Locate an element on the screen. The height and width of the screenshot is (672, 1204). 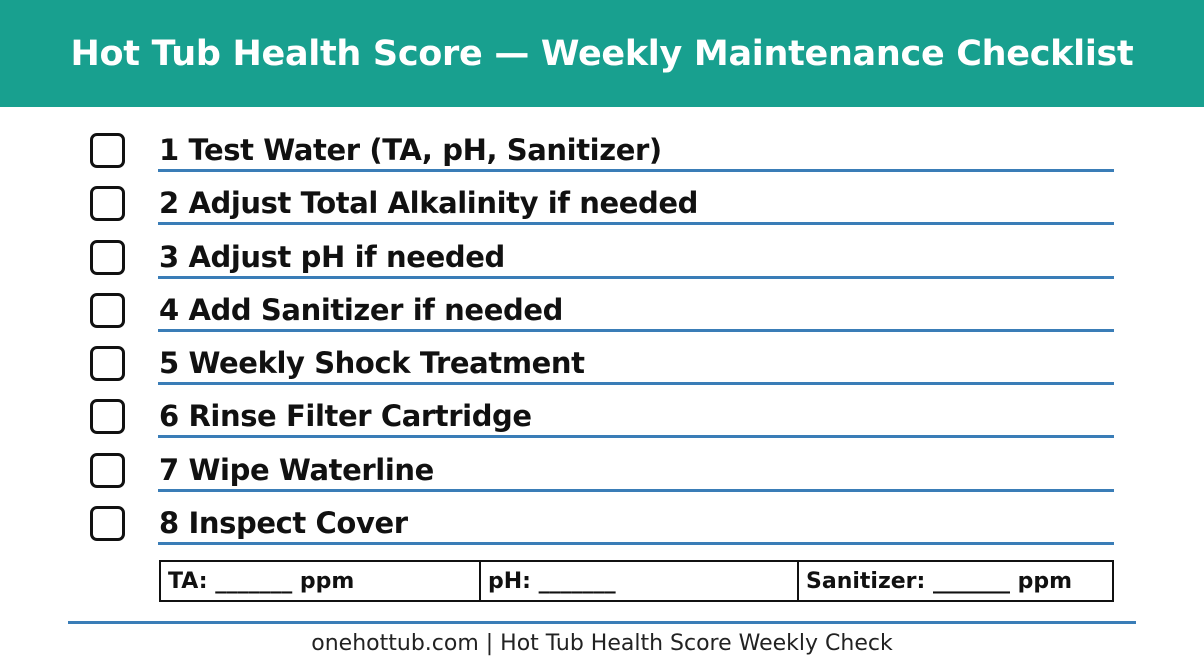
checklist-item-label: 6 Rinse Filter Cartridge is located at coordinates (345, 416).